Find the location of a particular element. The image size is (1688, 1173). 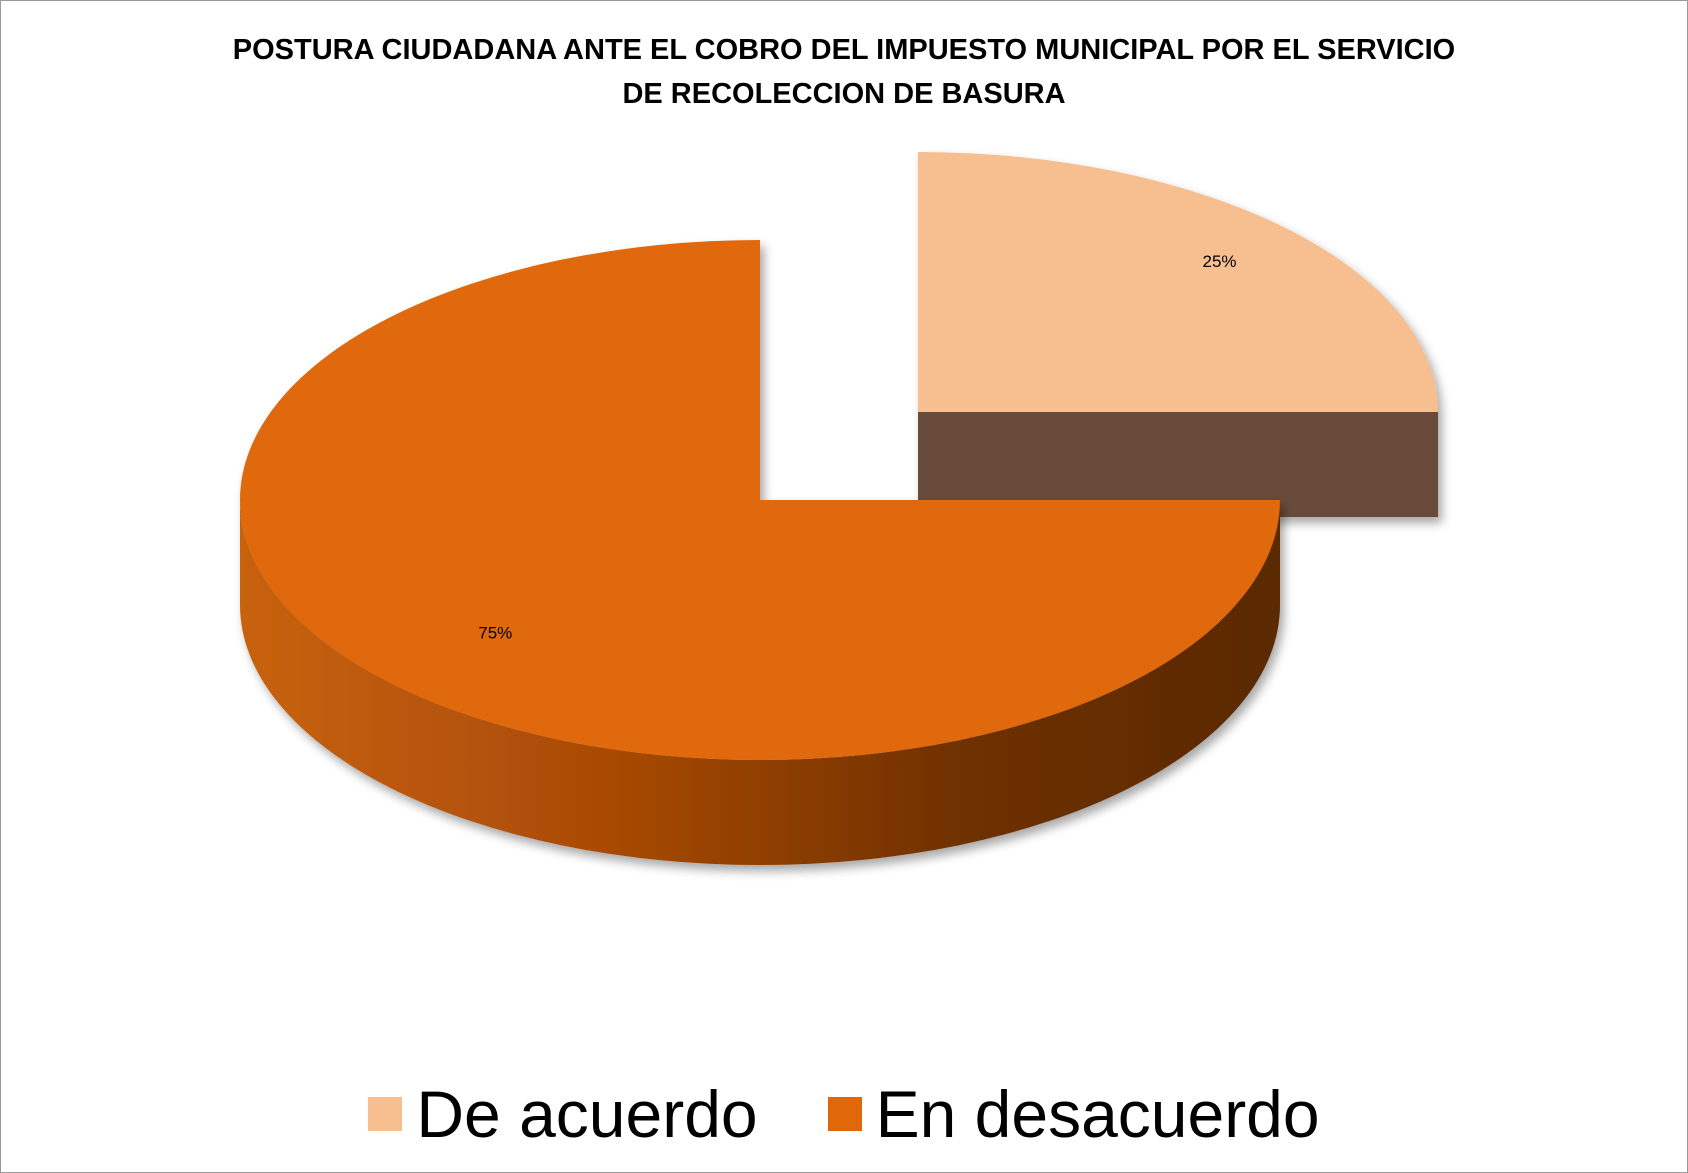

legend-swatch-en-desacuerdo is located at coordinates (844, 1114).